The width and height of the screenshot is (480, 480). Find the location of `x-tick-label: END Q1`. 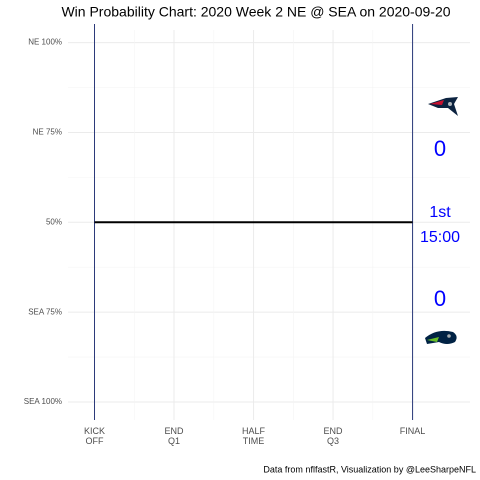

x-tick-label: END Q1 is located at coordinates (174, 436).